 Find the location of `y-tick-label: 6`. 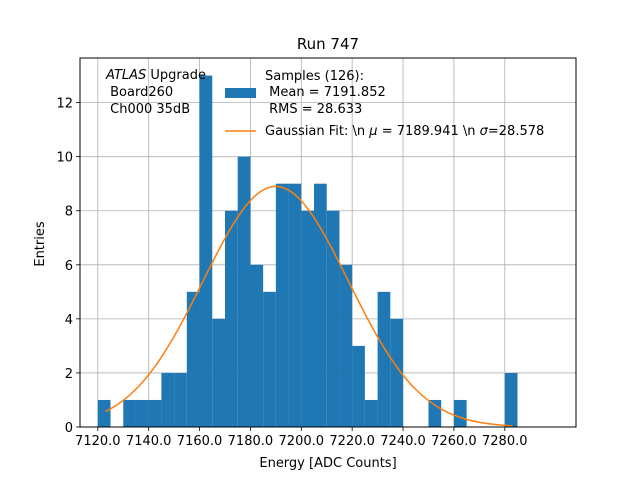

y-tick-label: 6 is located at coordinates (69, 266).